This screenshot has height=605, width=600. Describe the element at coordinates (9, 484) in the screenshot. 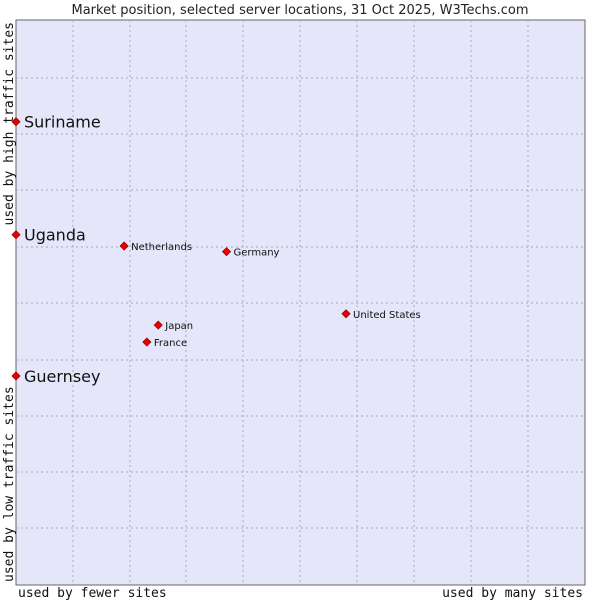

I see `y-axis-label-bottom: used by low traffic sites` at that location.